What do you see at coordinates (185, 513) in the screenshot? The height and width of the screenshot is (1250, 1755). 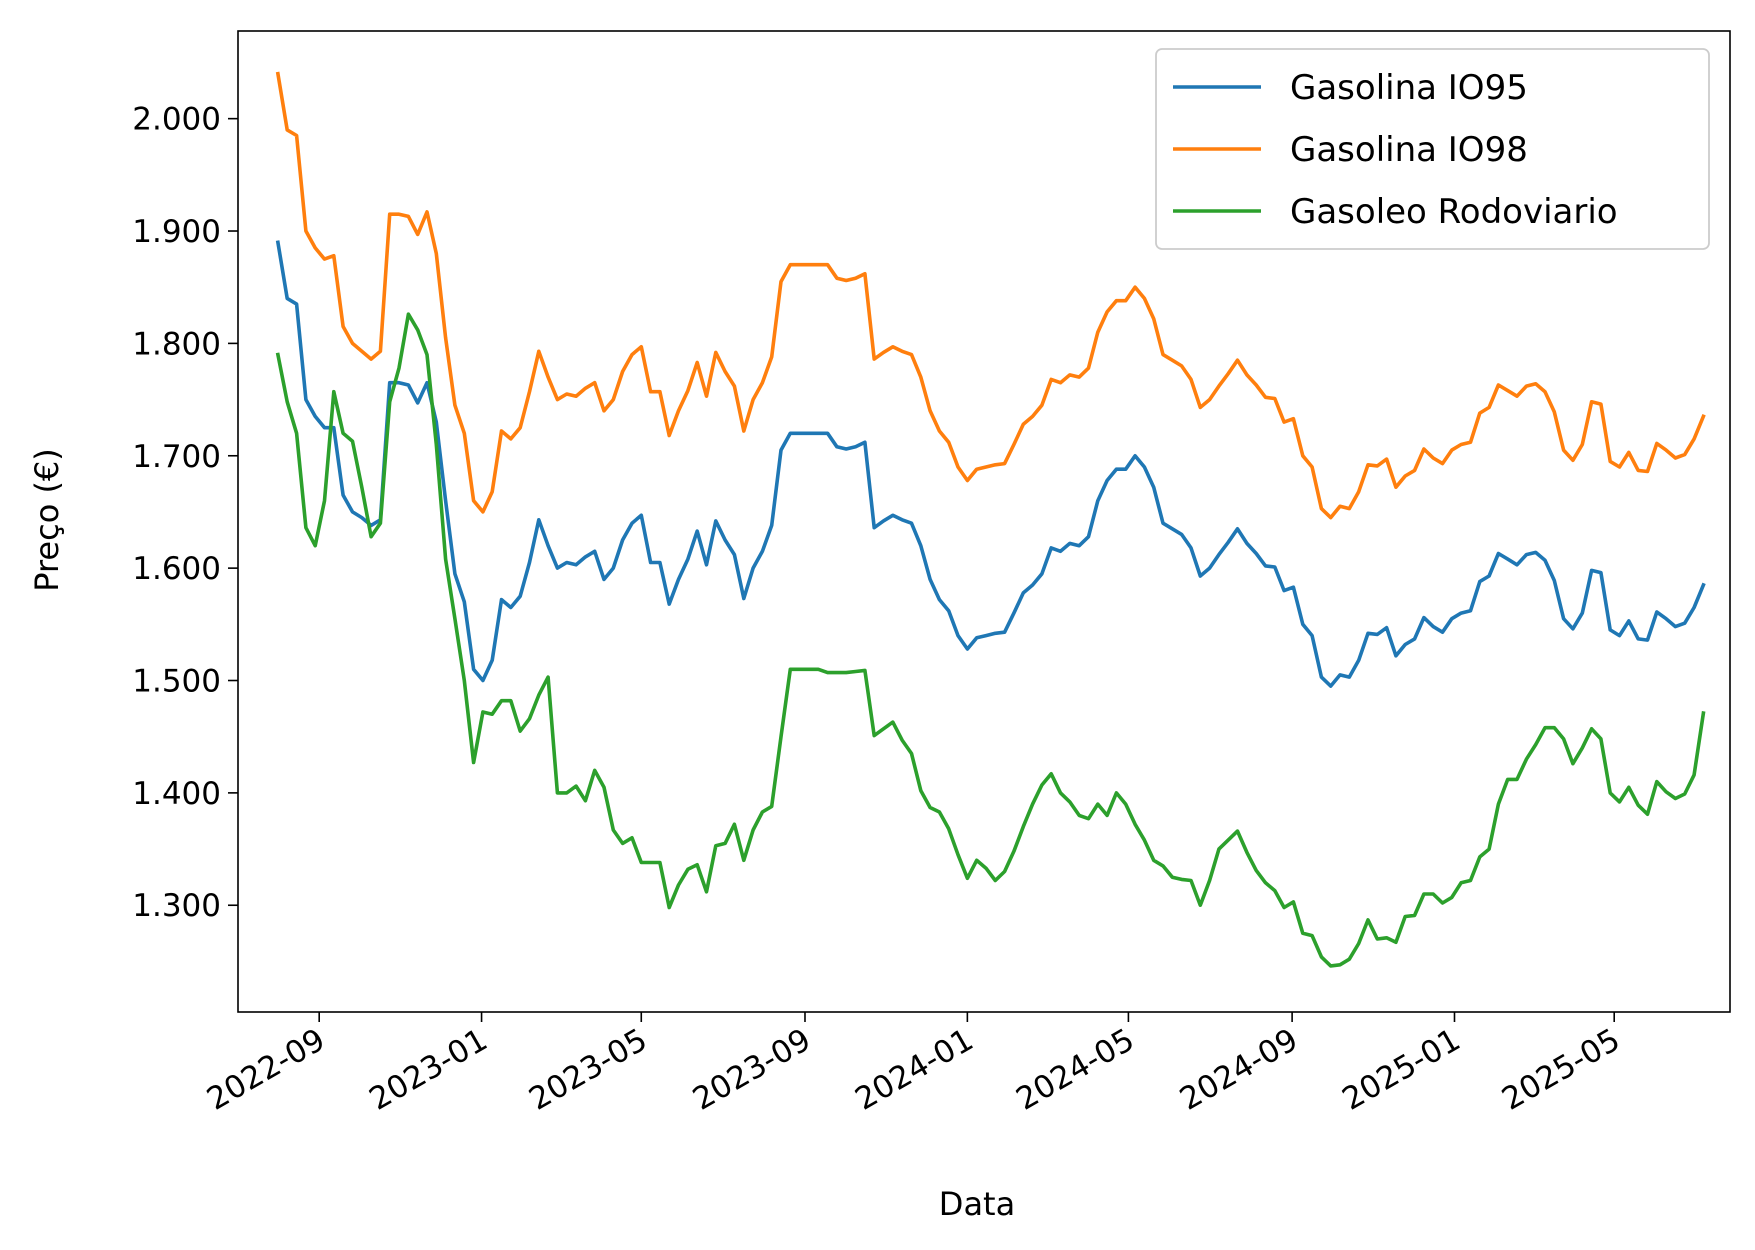 I see `y-axis: 1.300 1.400 1.500 1.600 1.700 1.800 1.900 2.000` at bounding box center [185, 513].